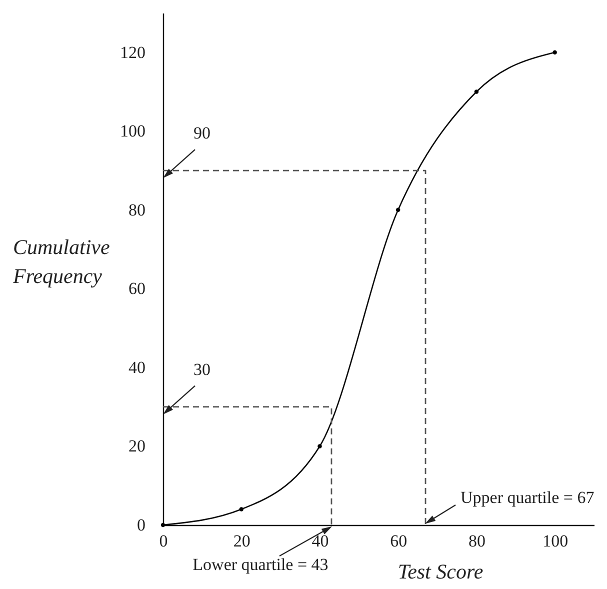 The height and width of the screenshot is (589, 607). Describe the element at coordinates (137, 288) in the screenshot. I see `y-tick-label: 60` at that location.